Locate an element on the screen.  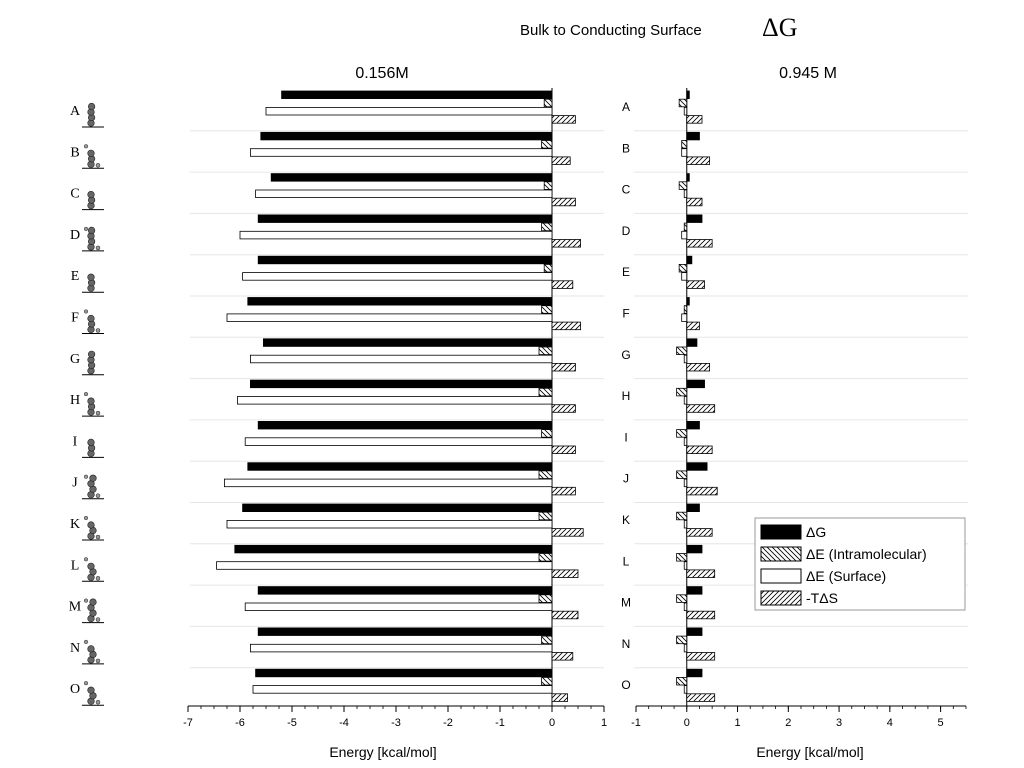
bar-dE_intra-j is located at coordinates (682, 474).